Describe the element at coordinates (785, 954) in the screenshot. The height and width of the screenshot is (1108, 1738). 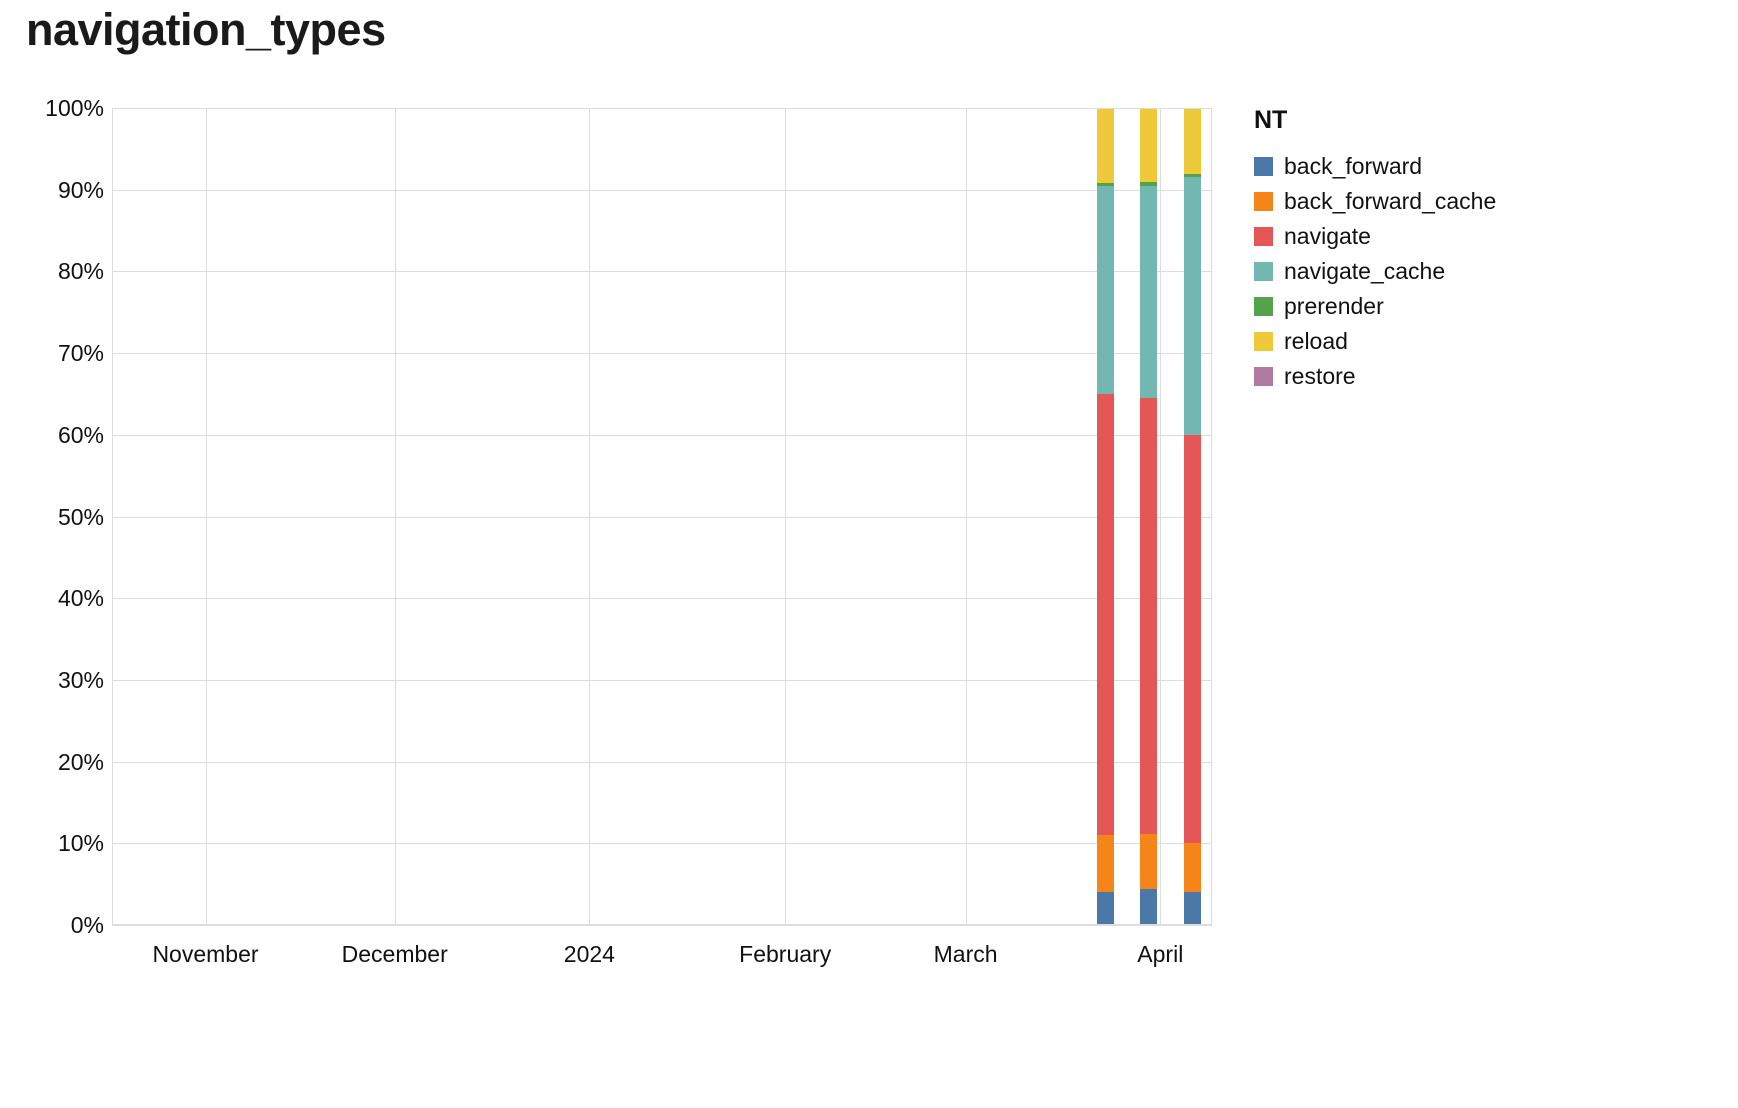
I see `x-axis-label: February` at that location.